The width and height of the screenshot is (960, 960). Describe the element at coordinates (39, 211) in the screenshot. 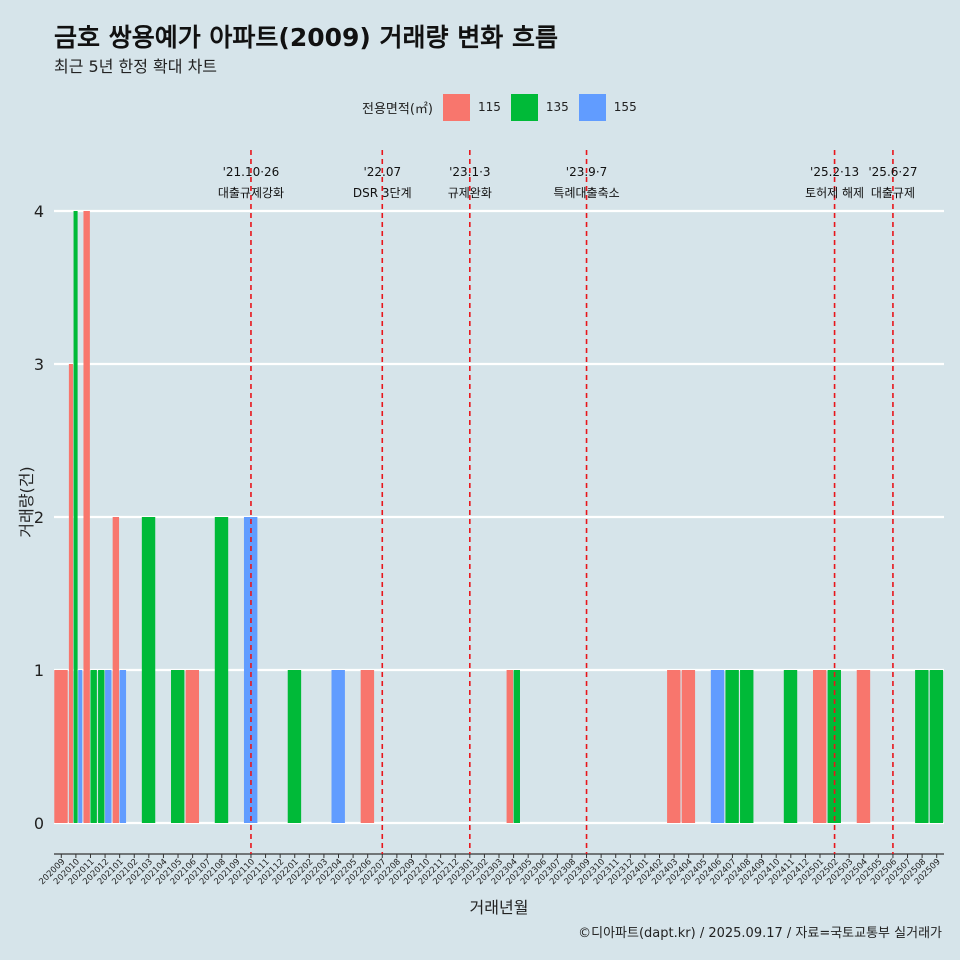

I see `y-tick-label: 4` at that location.